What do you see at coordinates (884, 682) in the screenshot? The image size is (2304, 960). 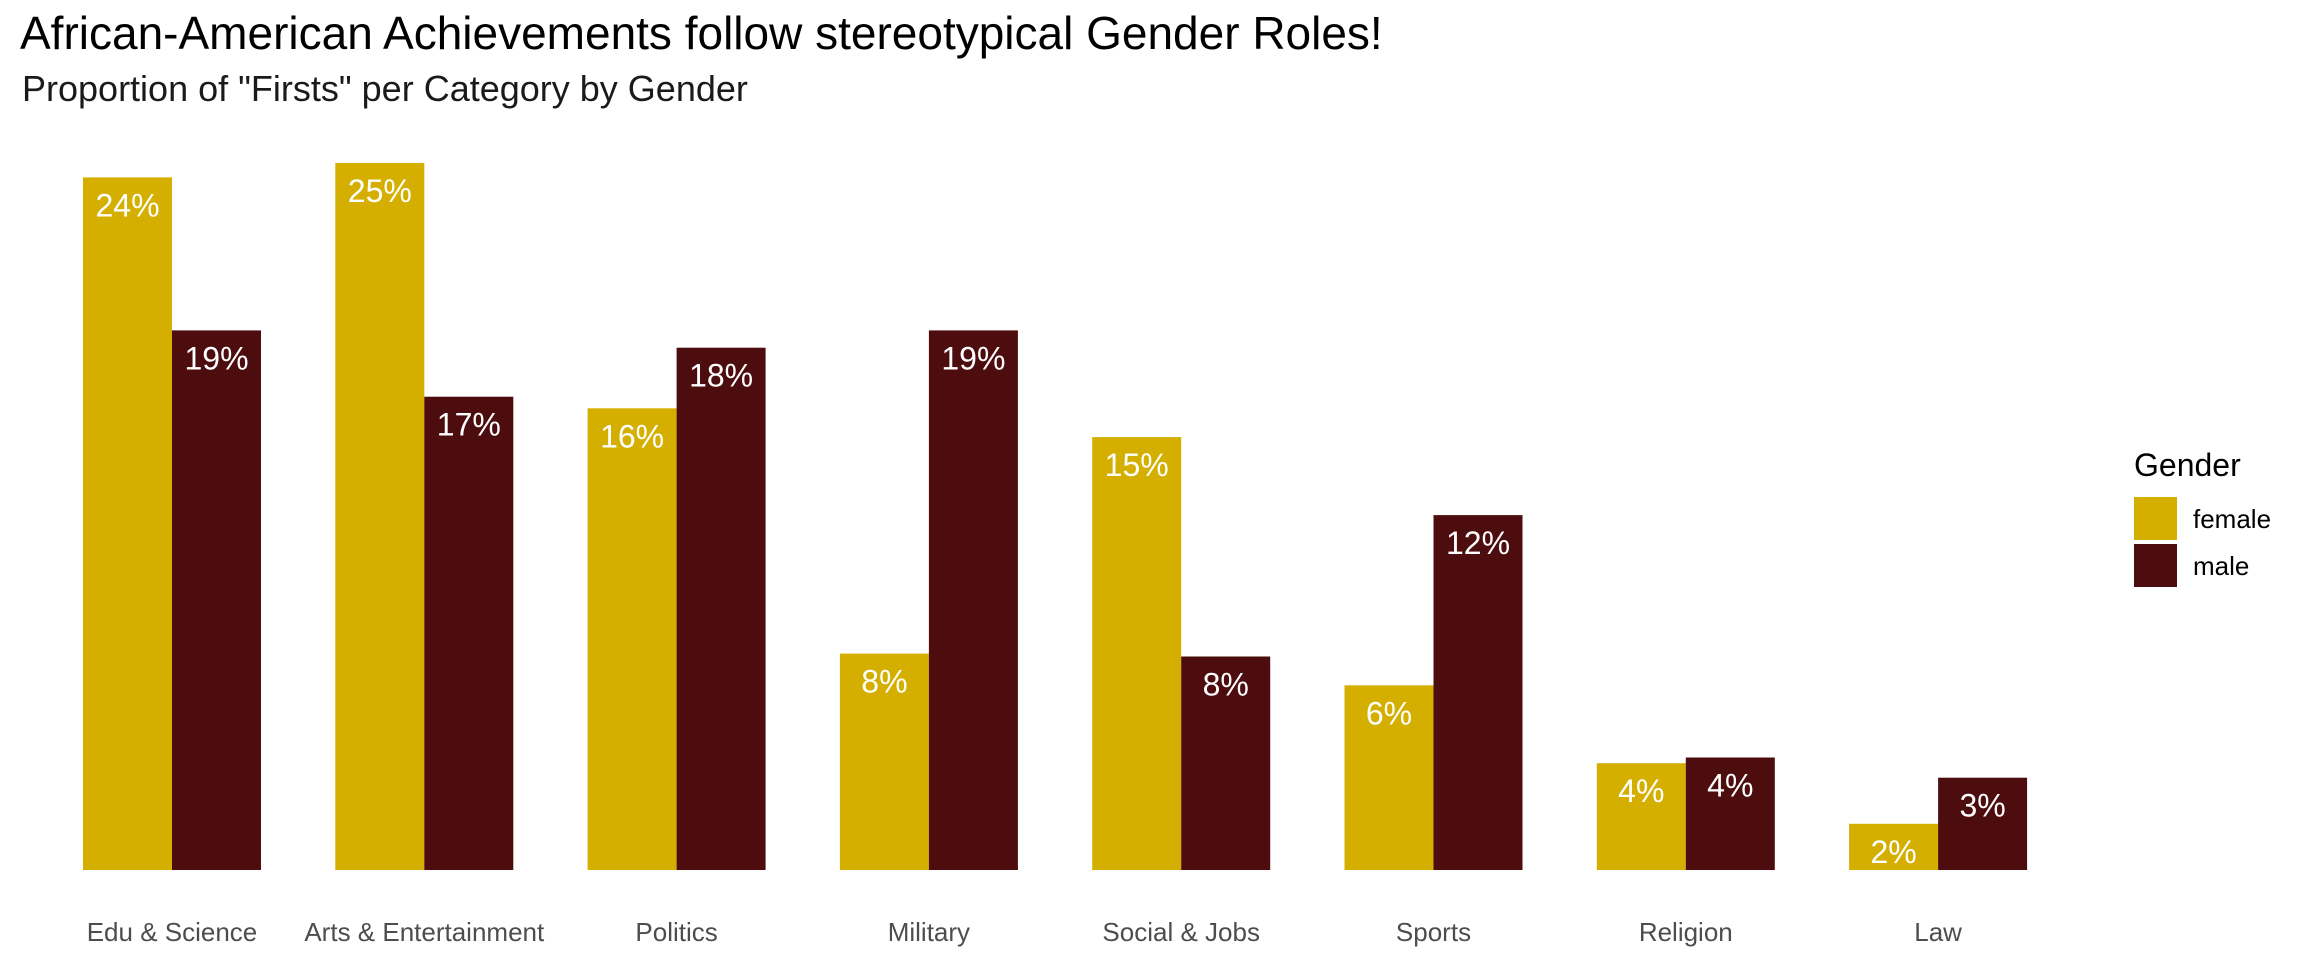 I see `data-label-female-military: 8%` at bounding box center [884, 682].